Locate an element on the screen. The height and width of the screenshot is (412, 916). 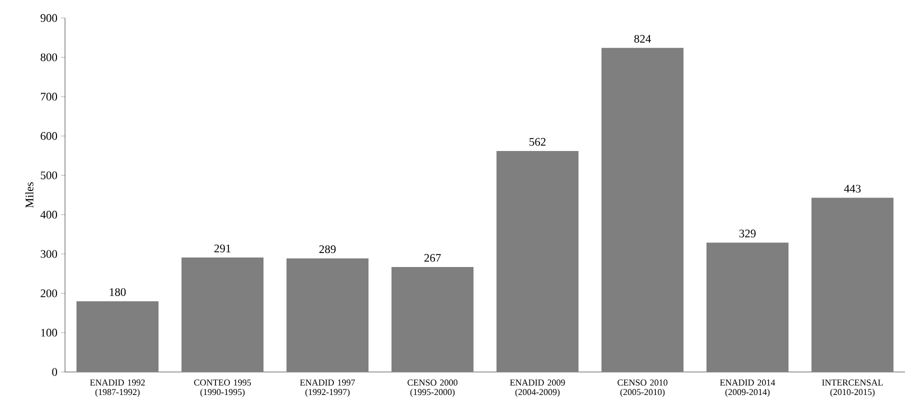
y-tick-label: 500 is located at coordinates (49, 175).